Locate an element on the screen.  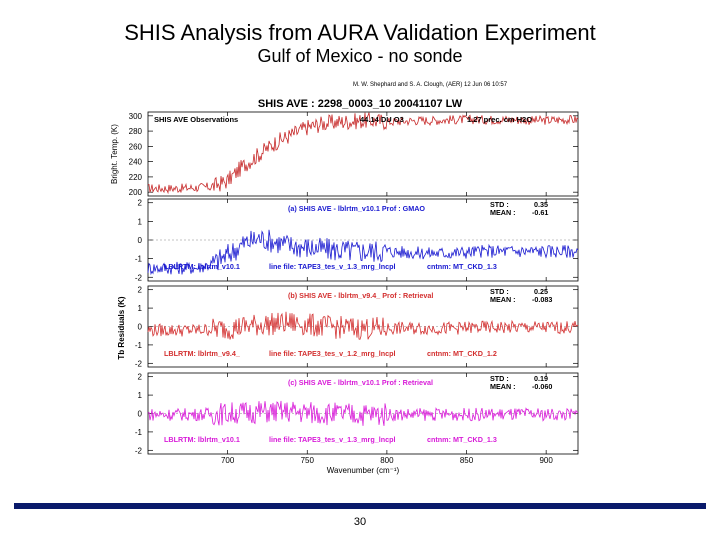
footer-bar is located at coordinates (360, 506).